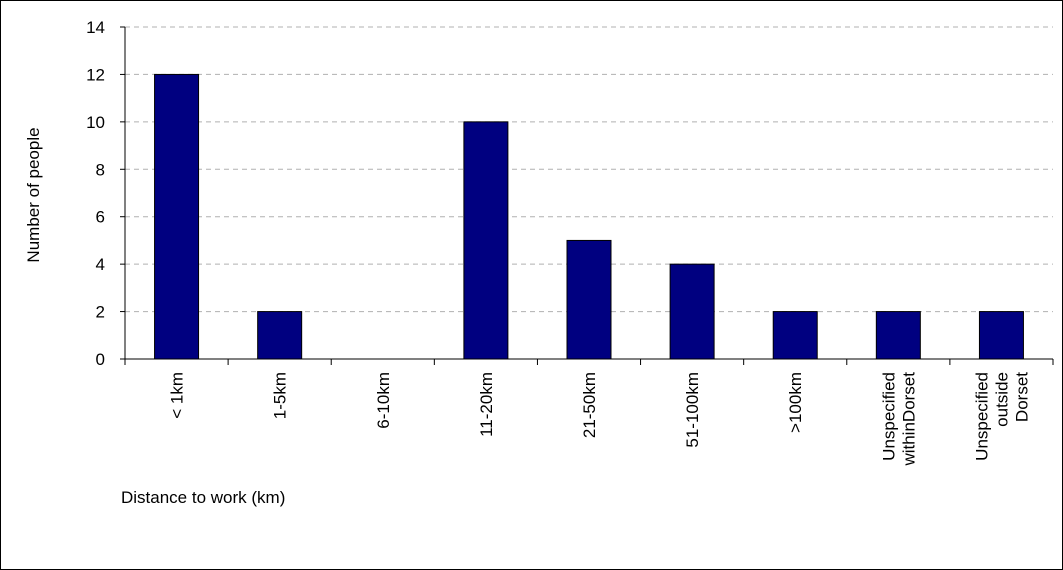 The height and width of the screenshot is (570, 1063). Describe the element at coordinates (100, 264) in the screenshot. I see `y-tick-label: 4` at that location.